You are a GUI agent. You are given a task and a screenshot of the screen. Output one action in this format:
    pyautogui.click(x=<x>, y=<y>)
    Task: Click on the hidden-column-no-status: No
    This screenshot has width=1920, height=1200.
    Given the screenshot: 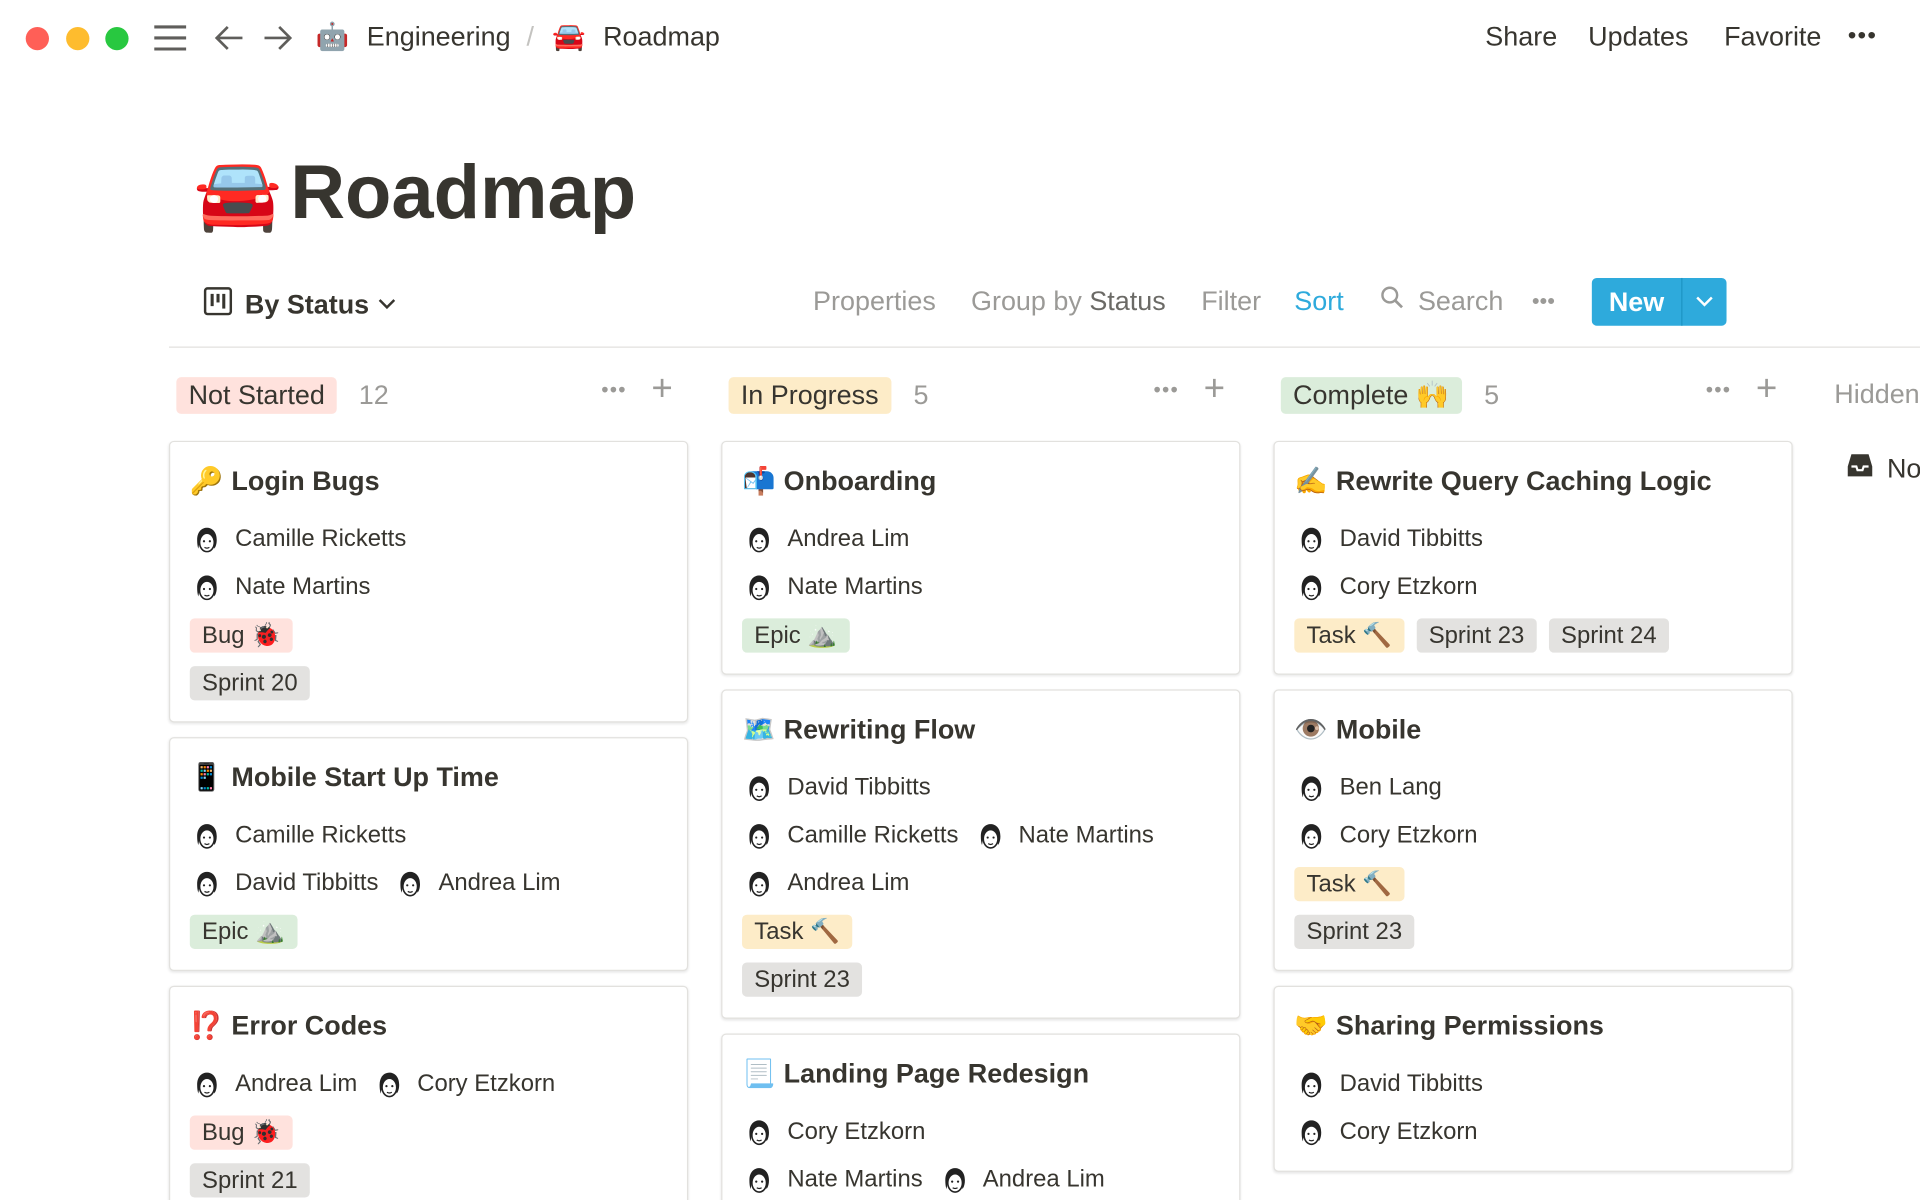 What is the action you would take?
    pyautogui.click(x=1882, y=469)
    